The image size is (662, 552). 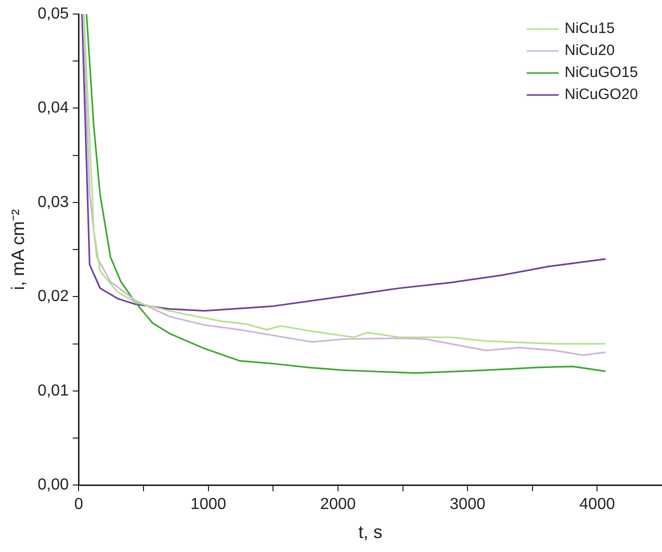 I want to click on x-axis-title: t, s, so click(x=370, y=532).